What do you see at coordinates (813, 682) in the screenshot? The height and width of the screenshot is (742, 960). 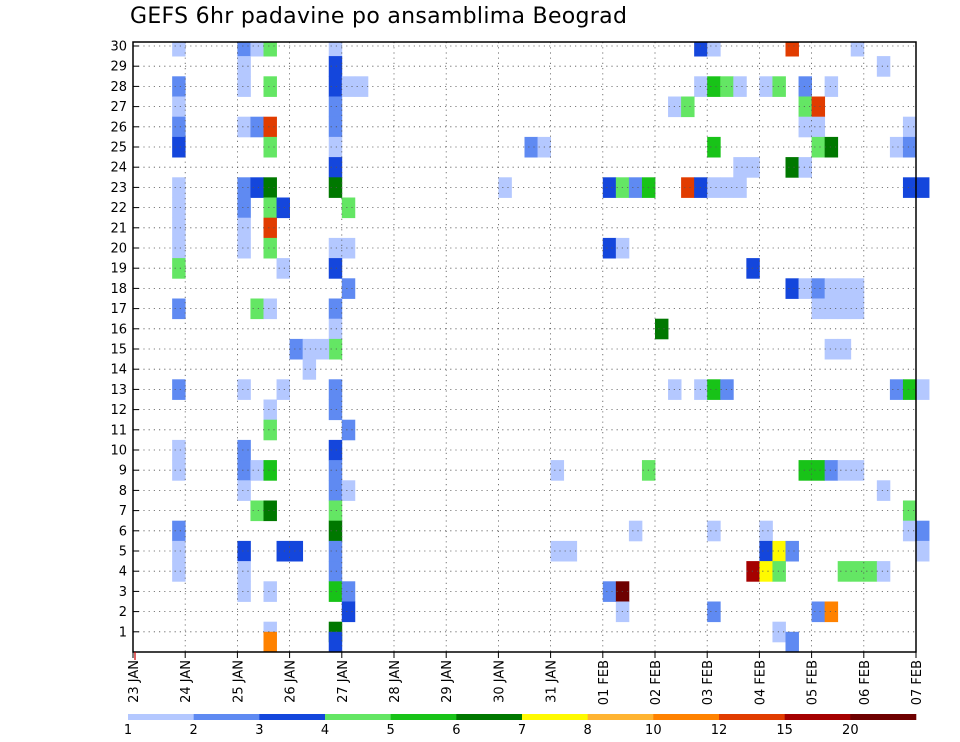 I see `x-tick-label: 05 FEB` at bounding box center [813, 682].